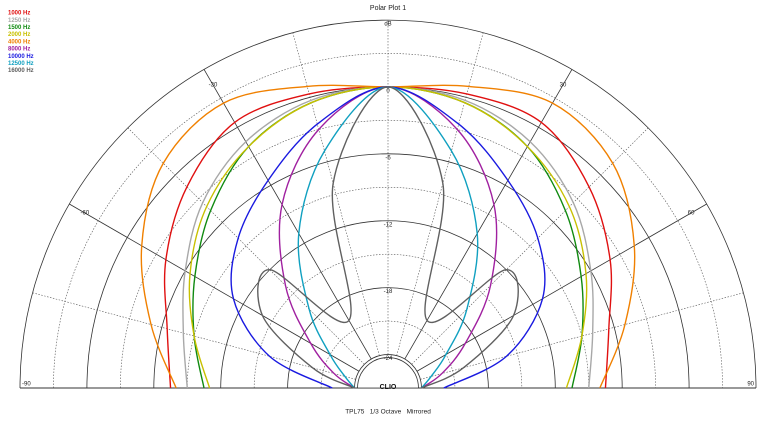  I want to click on legend-label: 10000 Hz, so click(21, 57).